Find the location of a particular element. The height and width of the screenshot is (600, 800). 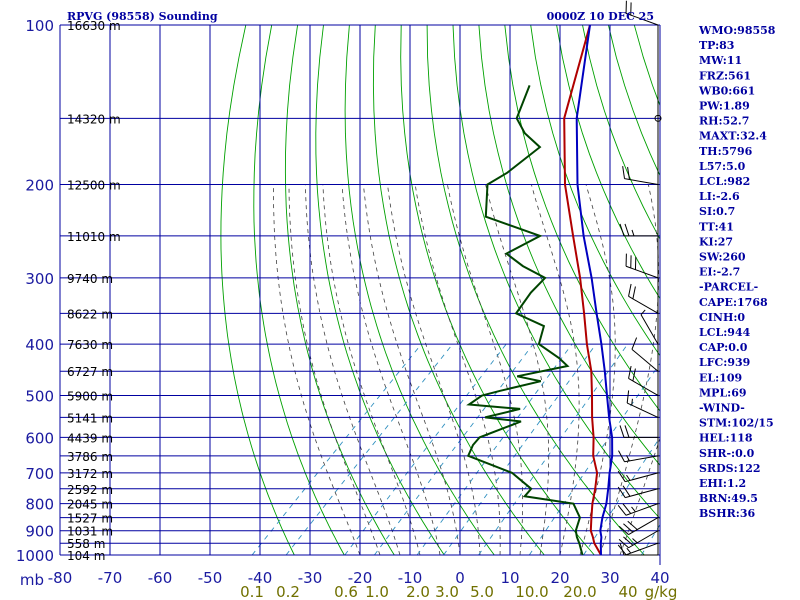

sounding-index: LCL:944 is located at coordinates (725, 332).